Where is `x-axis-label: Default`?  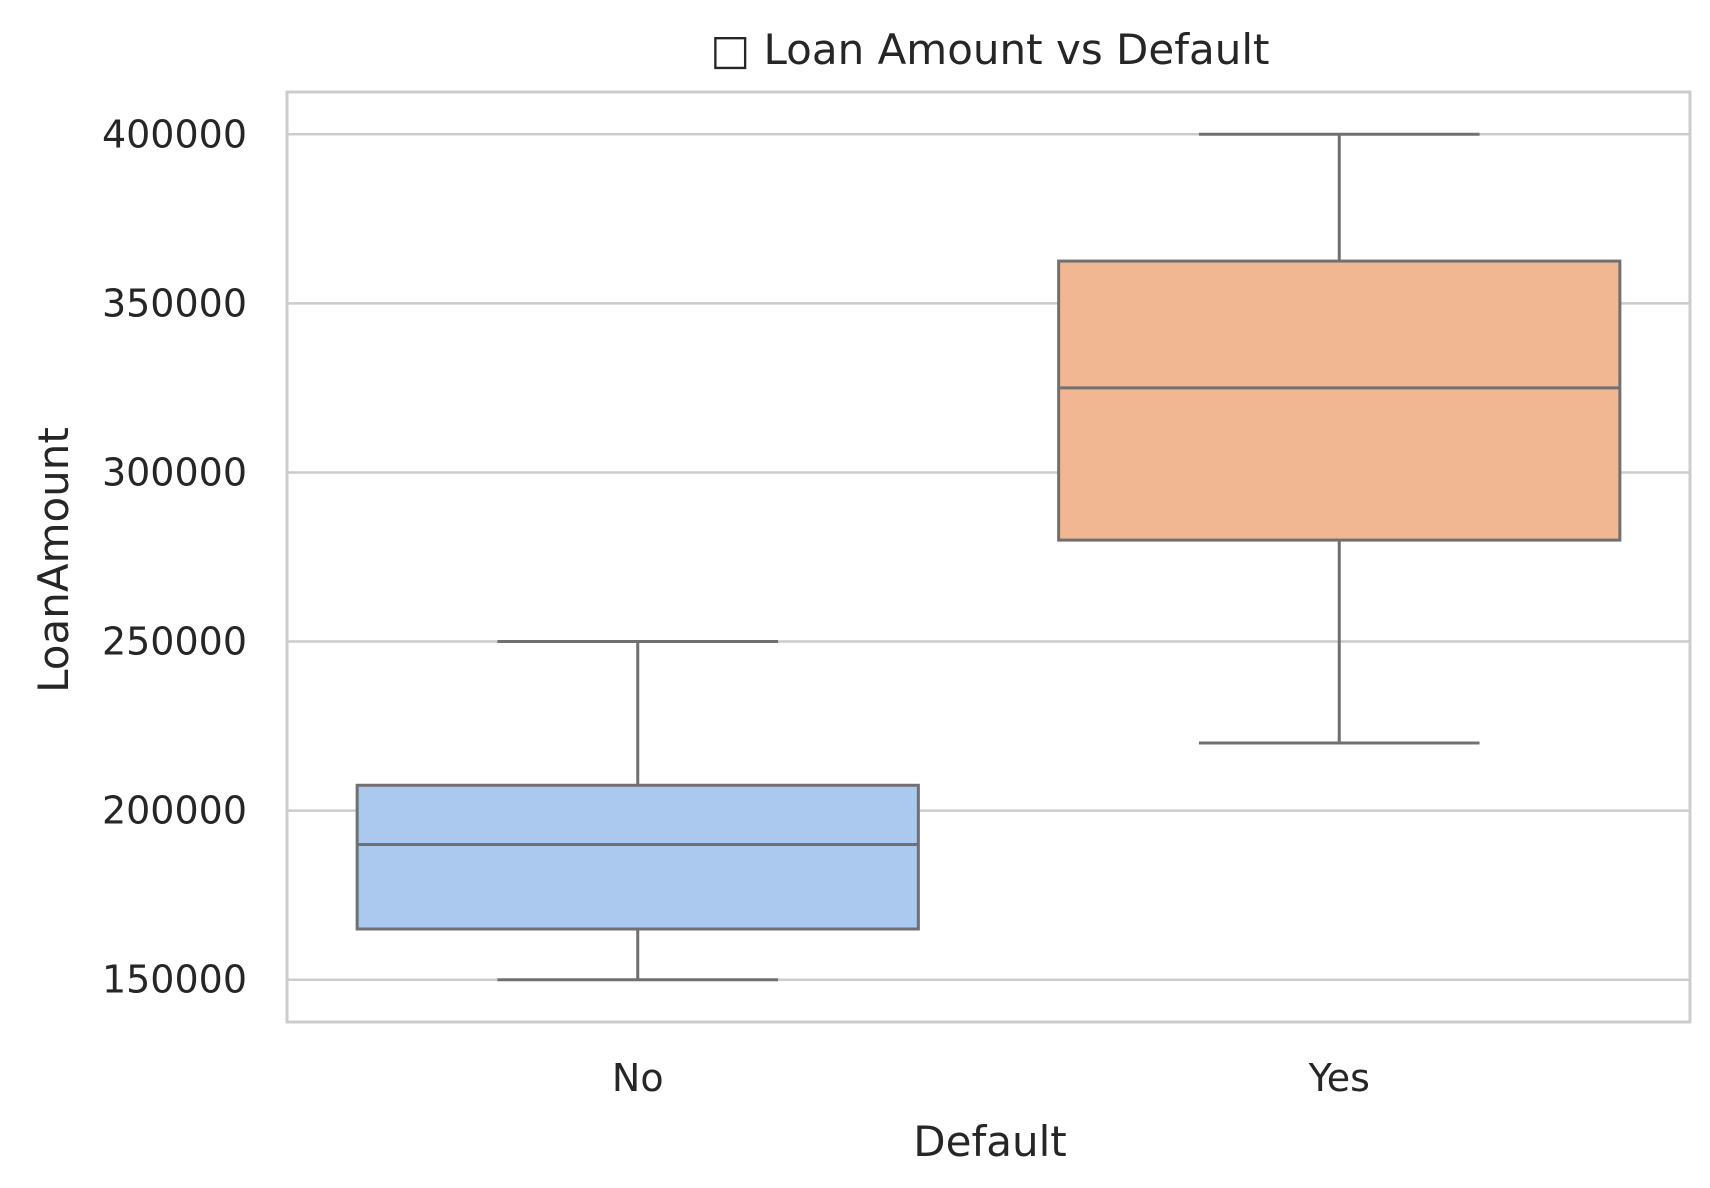
x-axis-label: Default is located at coordinates (989, 1141).